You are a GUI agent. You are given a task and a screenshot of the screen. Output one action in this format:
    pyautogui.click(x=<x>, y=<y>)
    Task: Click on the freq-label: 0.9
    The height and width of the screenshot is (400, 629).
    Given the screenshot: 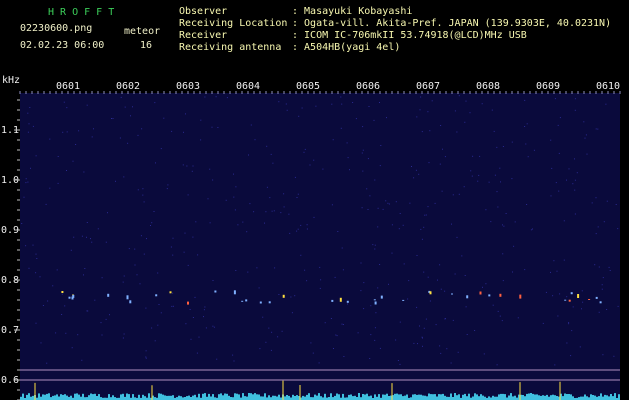 What is the action you would take?
    pyautogui.click(x=10, y=230)
    